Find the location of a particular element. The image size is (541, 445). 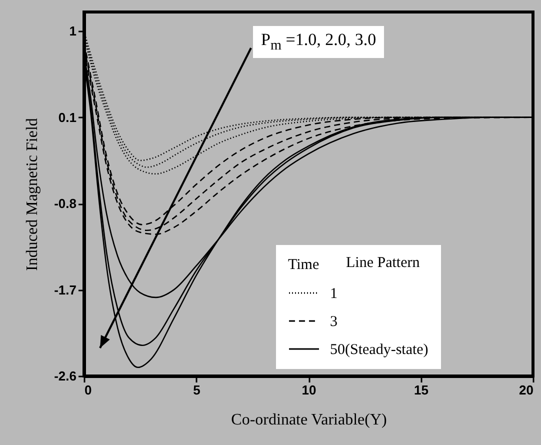

legend-label: 50(Steady-state) is located at coordinates (379, 350).